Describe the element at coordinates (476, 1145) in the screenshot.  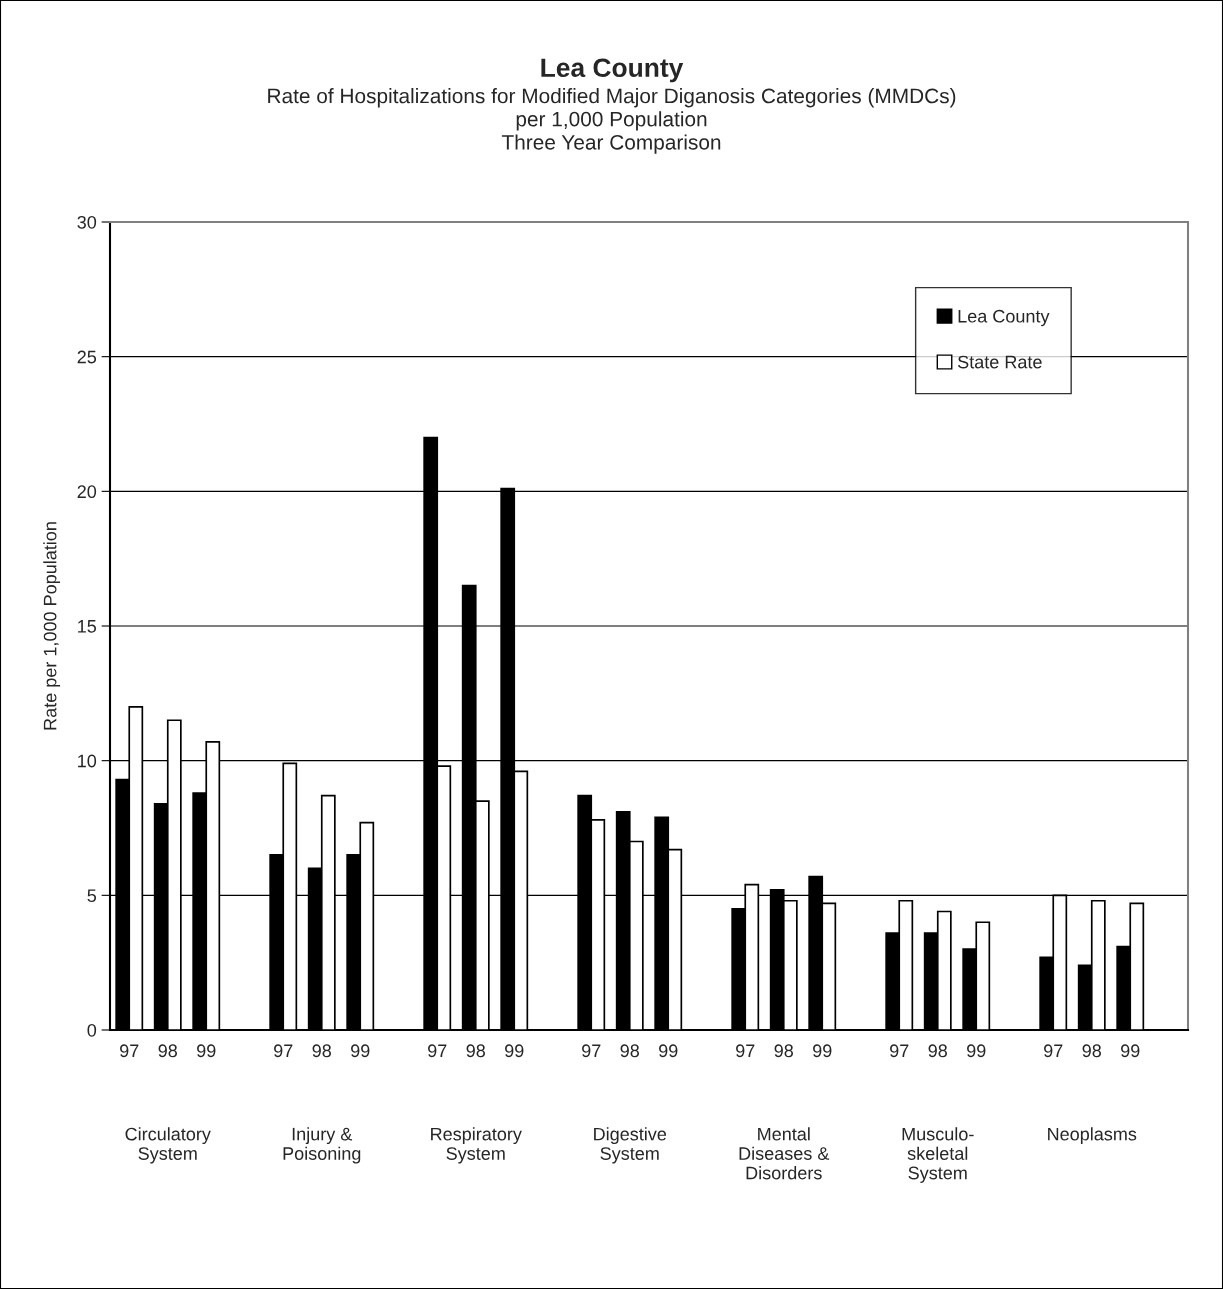
I see `text: Respiratory System` at that location.